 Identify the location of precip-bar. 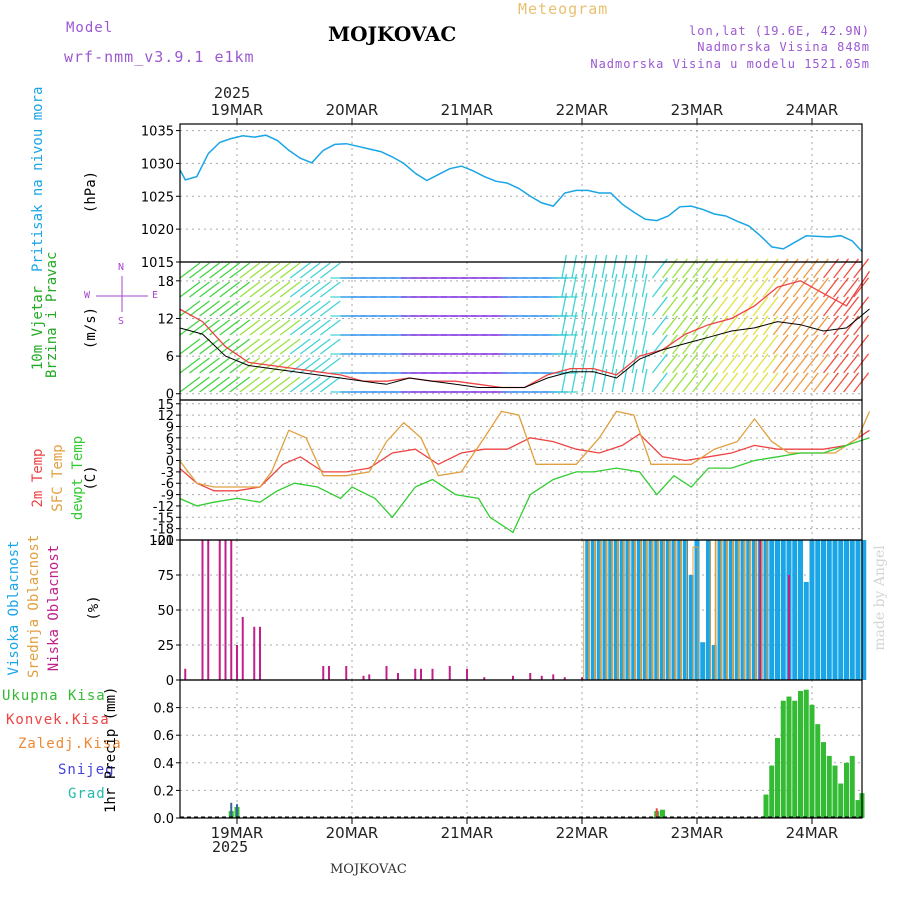
(766, 806).